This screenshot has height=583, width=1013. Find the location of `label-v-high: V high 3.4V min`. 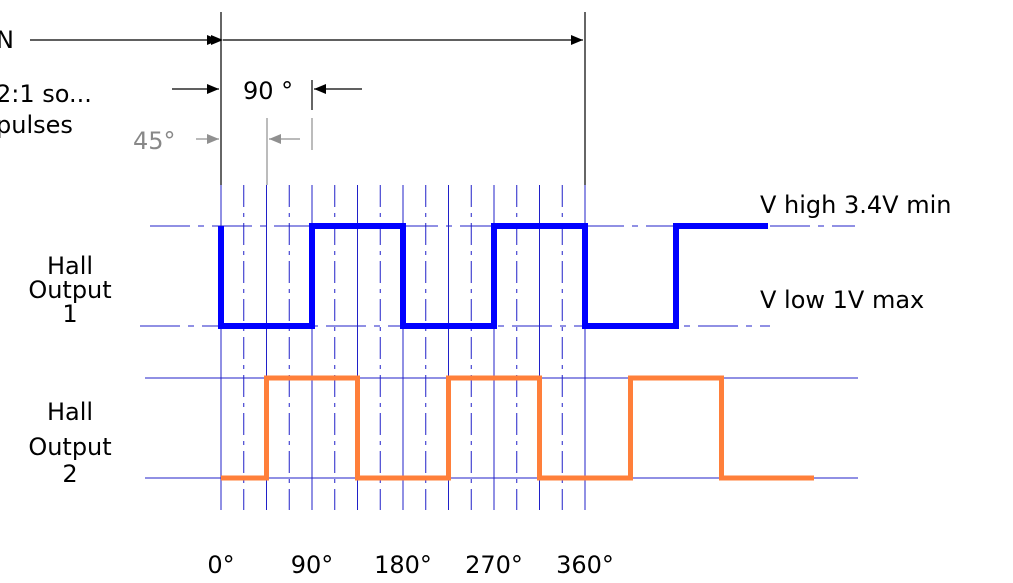

label-v-high: V high 3.4V min is located at coordinates (855, 205).